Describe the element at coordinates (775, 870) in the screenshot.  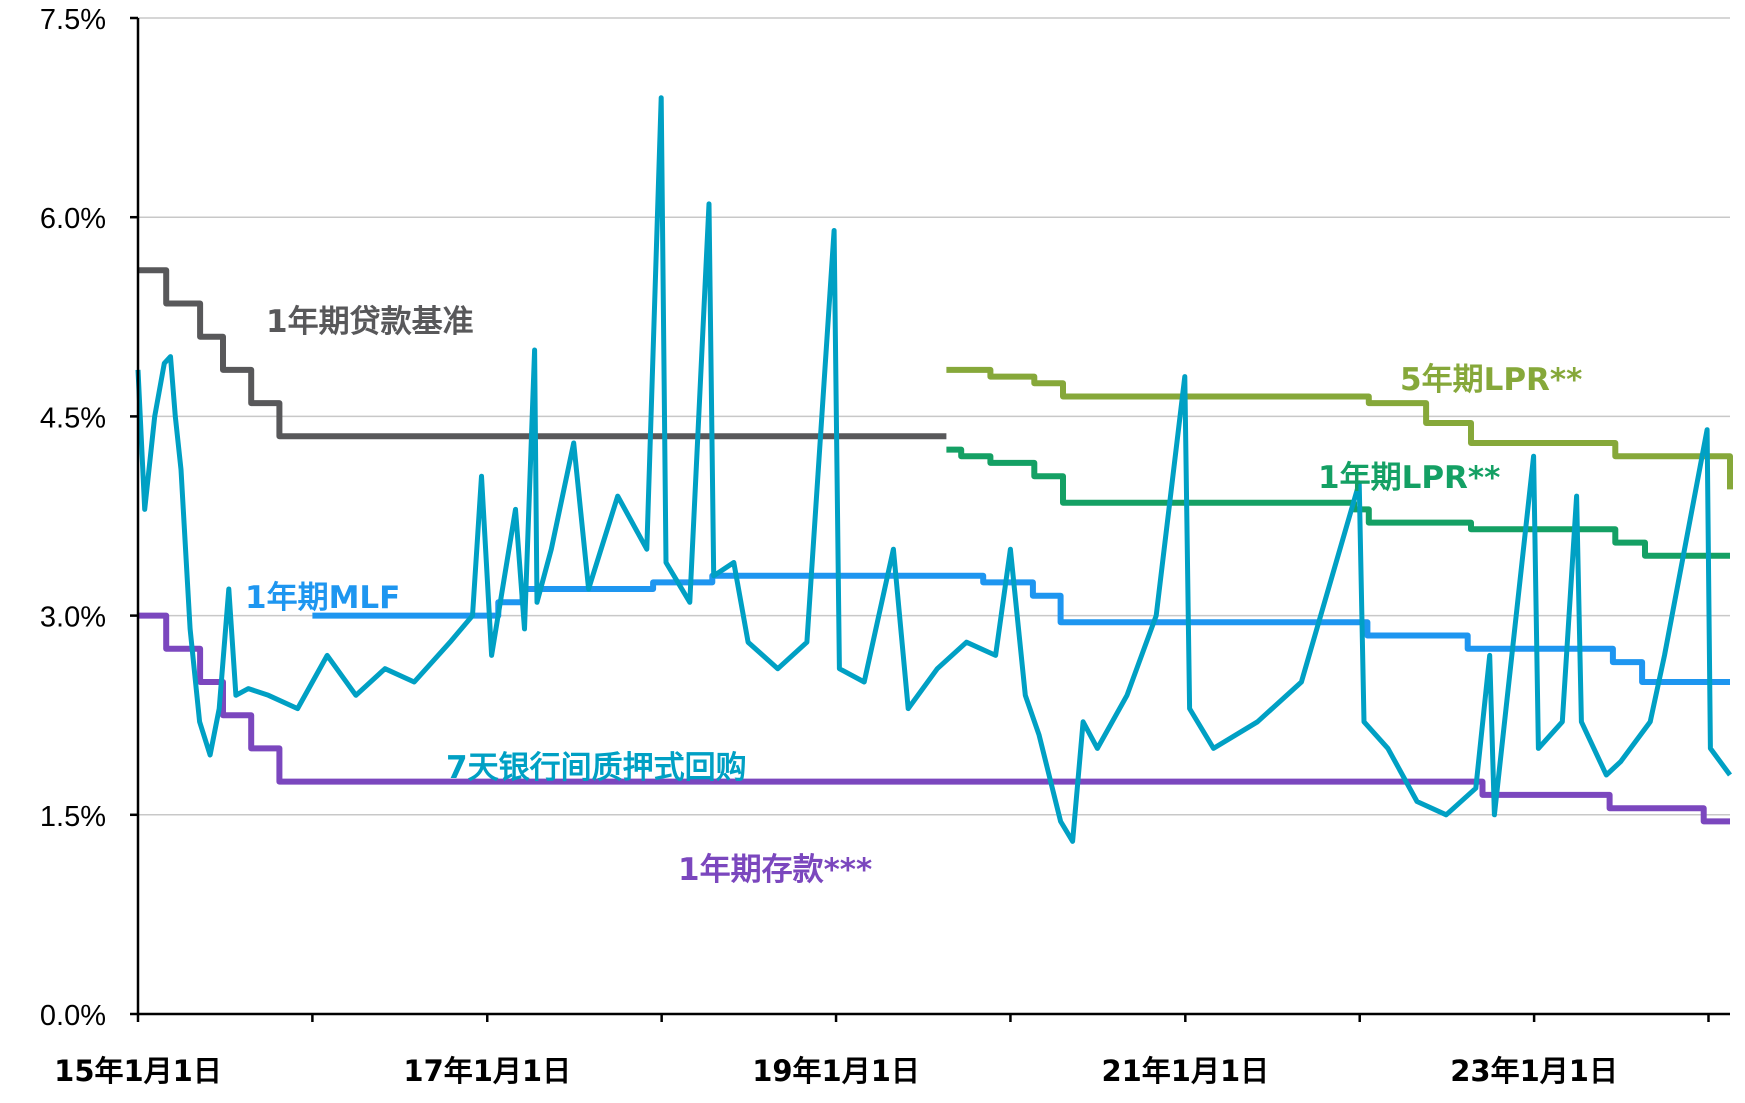
I see `label-deposit-1y: 1年期存款***` at that location.